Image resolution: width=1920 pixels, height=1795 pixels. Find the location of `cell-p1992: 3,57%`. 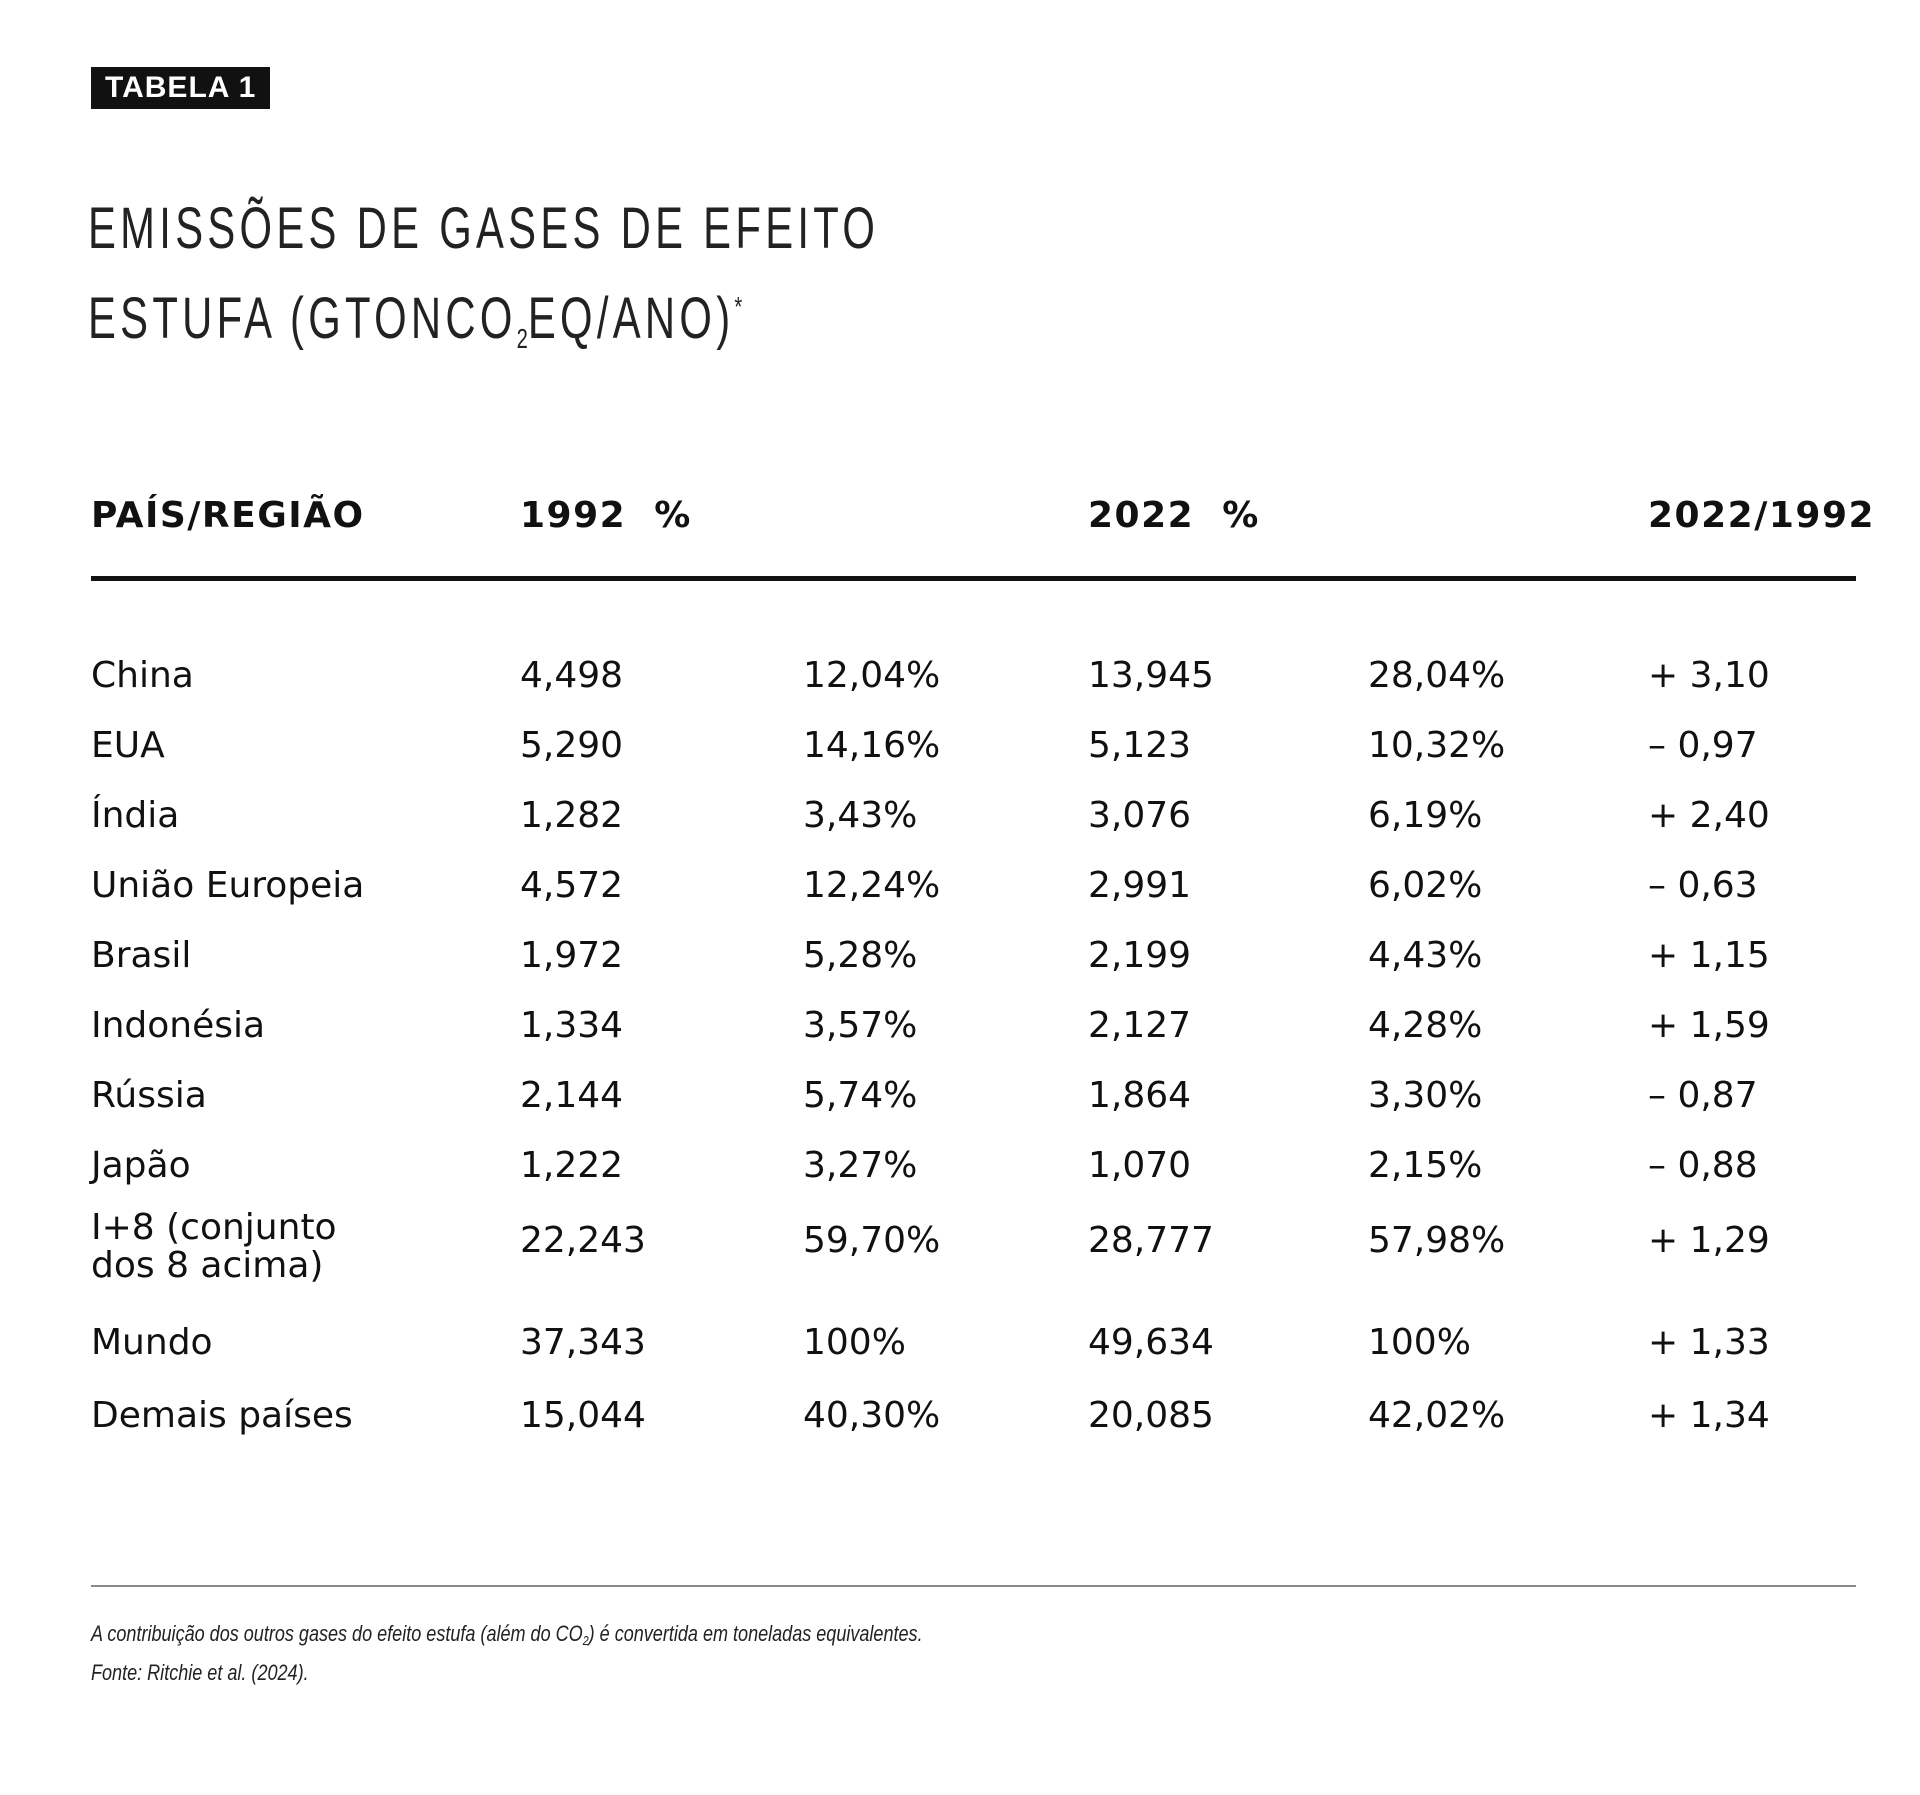

cell-p1992: 3,57% is located at coordinates (860, 1025).